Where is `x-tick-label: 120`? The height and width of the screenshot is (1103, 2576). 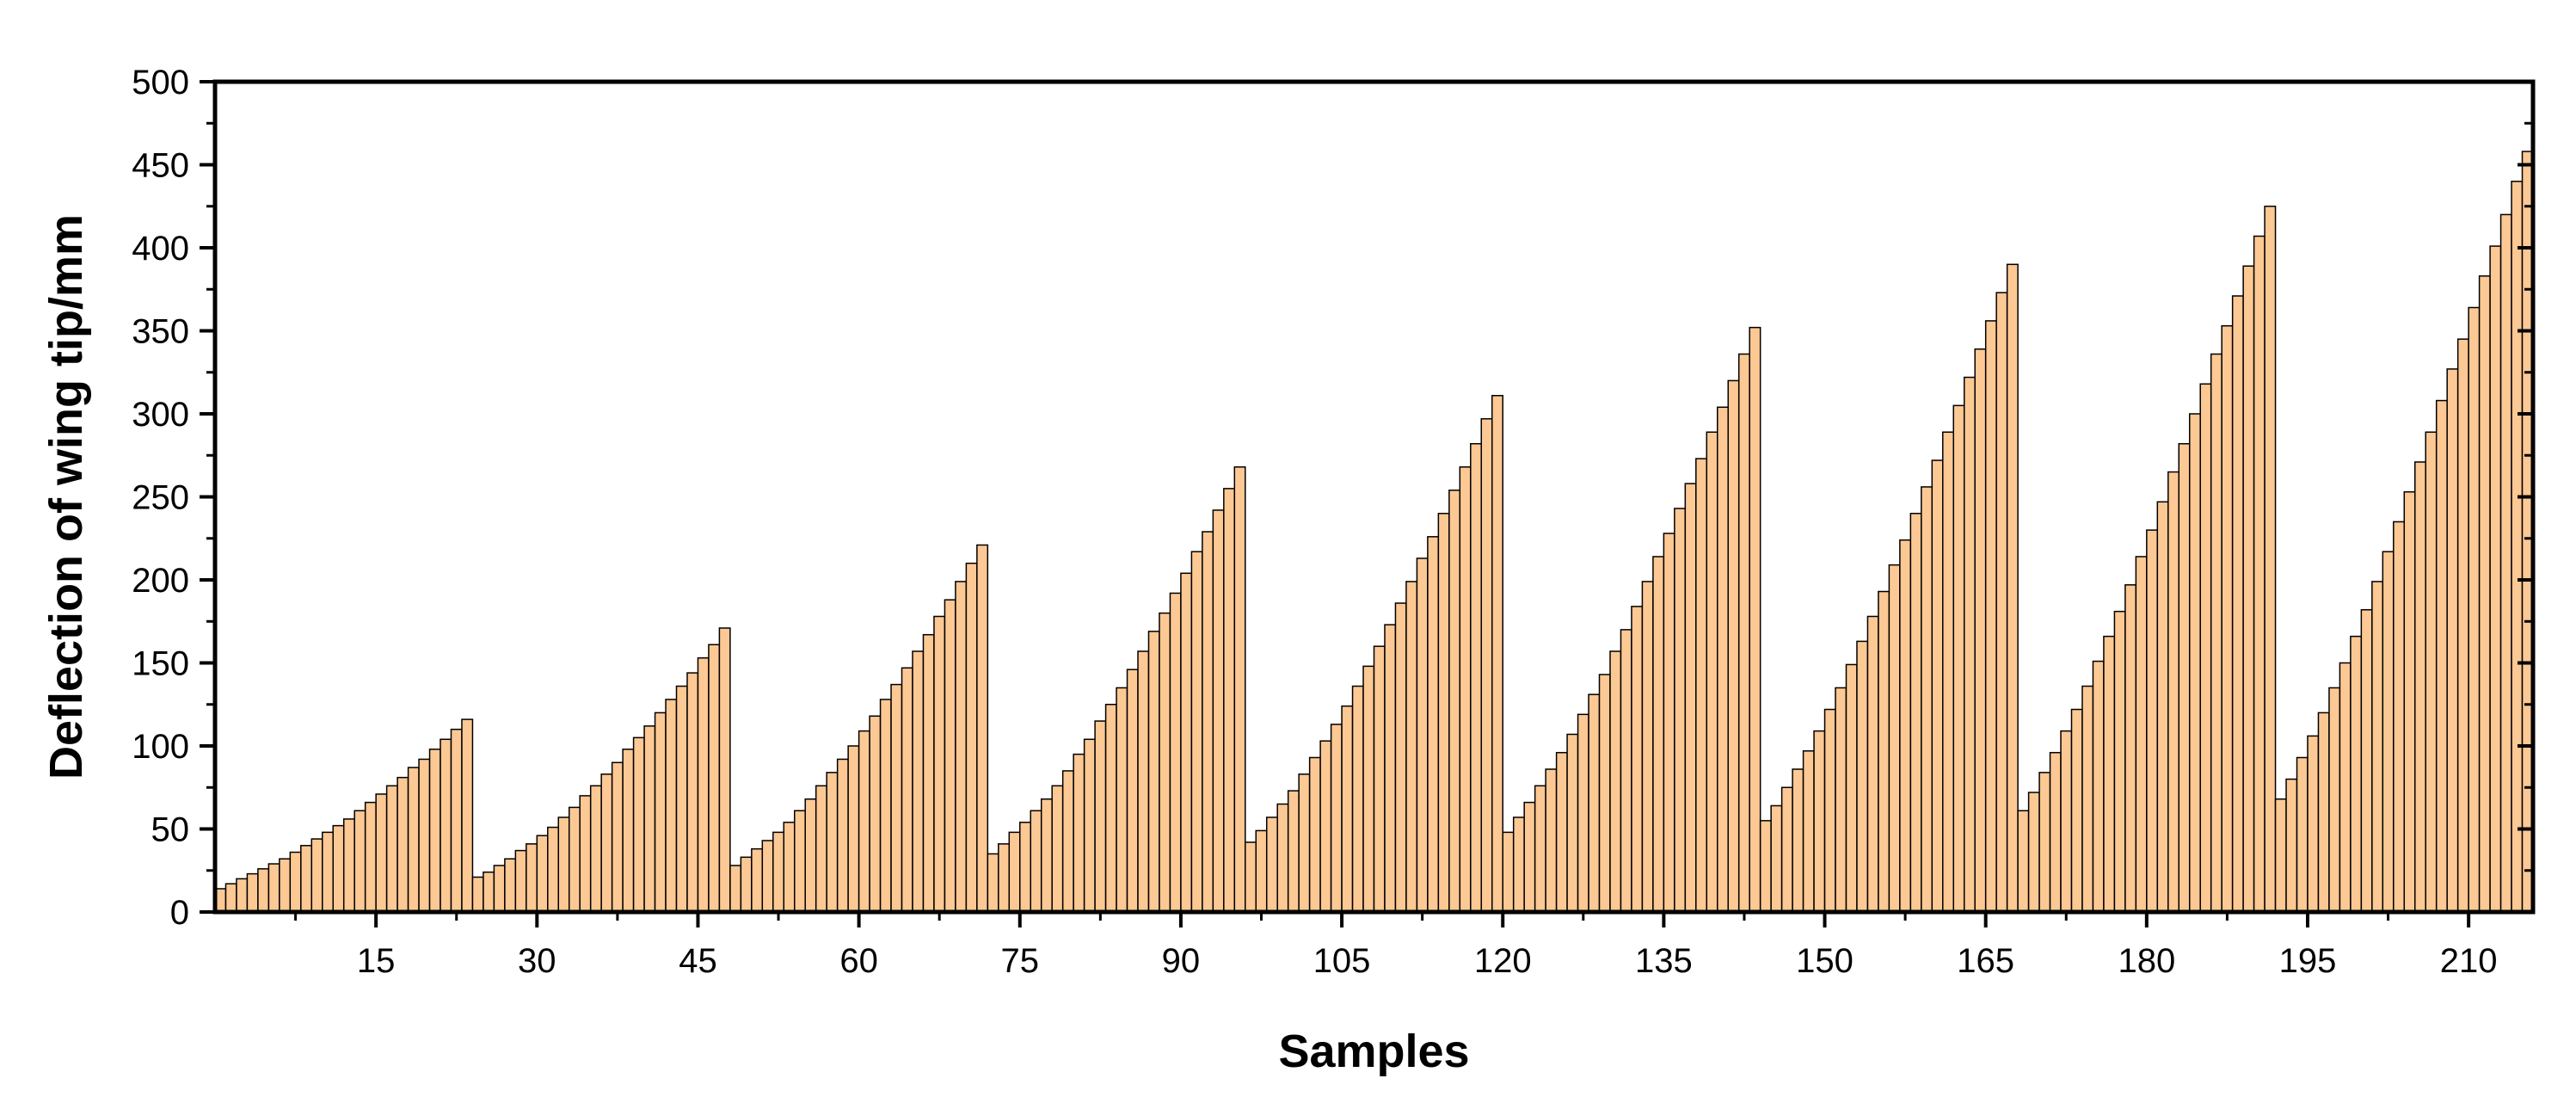 x-tick-label: 120 is located at coordinates (1503, 961).